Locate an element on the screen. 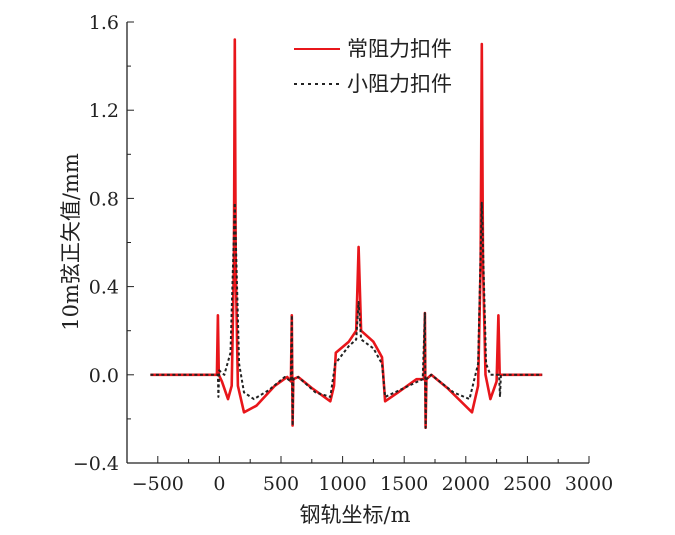 This screenshot has height=535, width=675. x-tick-label: −500 is located at coordinates (158, 484).